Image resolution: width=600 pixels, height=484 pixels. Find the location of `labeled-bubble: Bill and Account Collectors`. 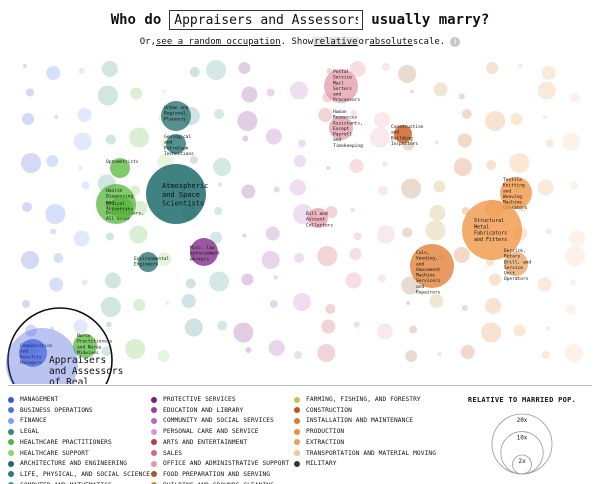

labeled-bubble: Bill and Account Collectors is located at coordinates (319, 218).